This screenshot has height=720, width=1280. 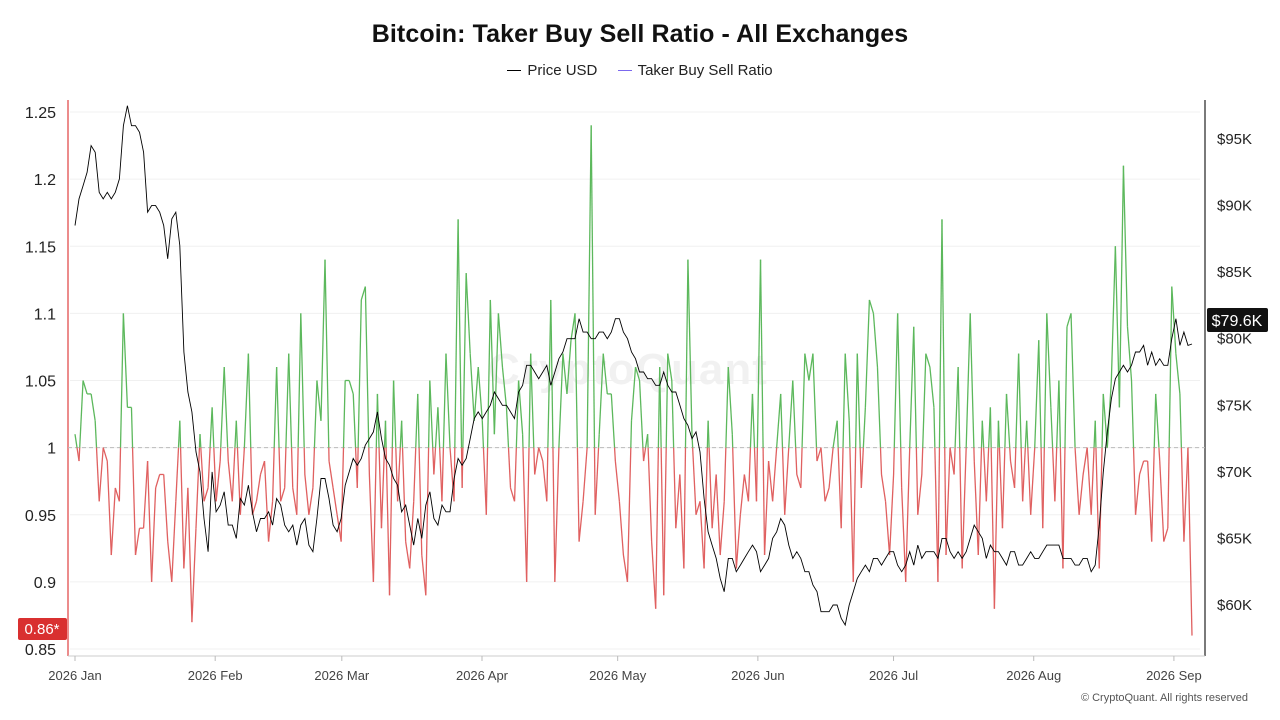 What do you see at coordinates (40, 247) in the screenshot?
I see `y-left-tick-label: 1.15` at bounding box center [40, 247].